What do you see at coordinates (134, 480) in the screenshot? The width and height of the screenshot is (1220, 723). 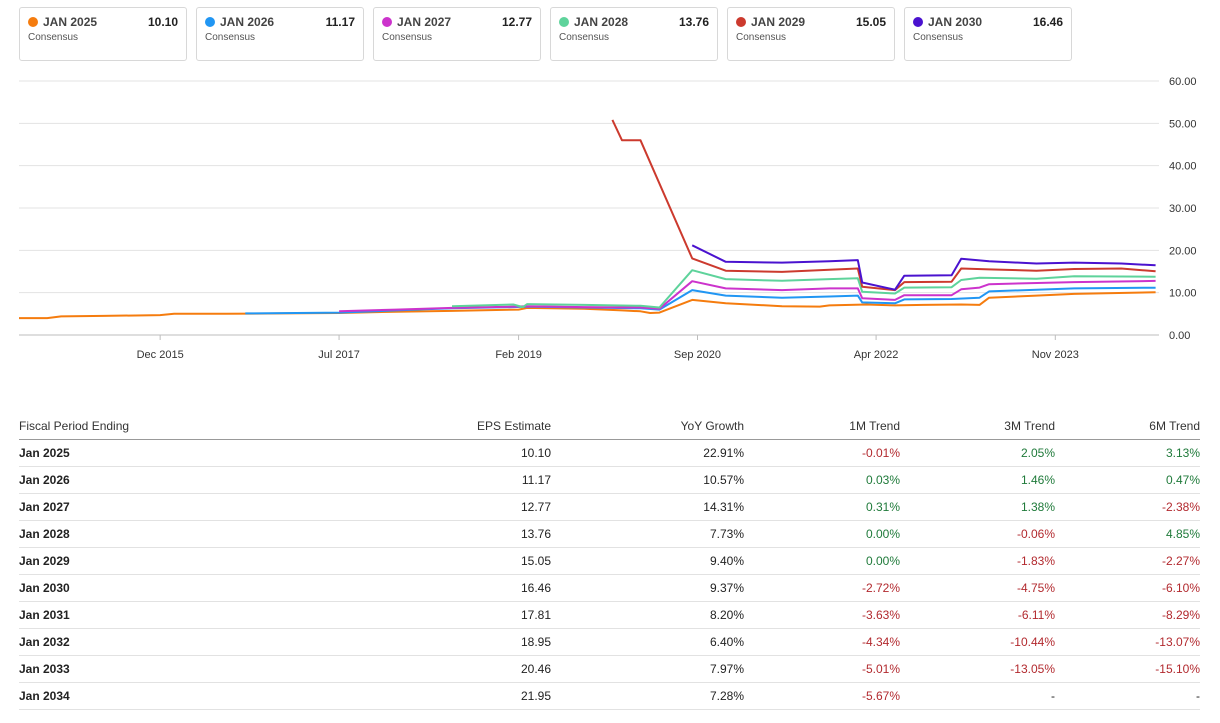 I see `period-cell: Jan 2026` at bounding box center [134, 480].